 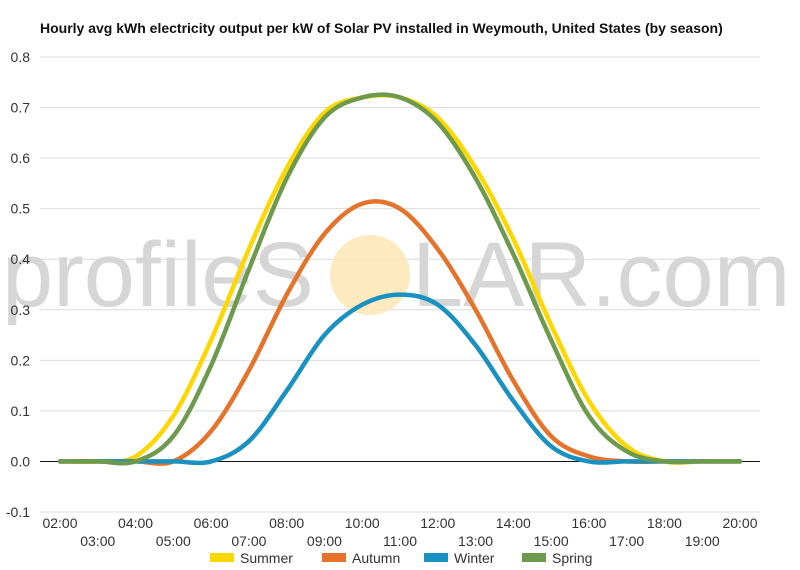 I want to click on x-tick-label: 03:00, so click(x=97, y=541).